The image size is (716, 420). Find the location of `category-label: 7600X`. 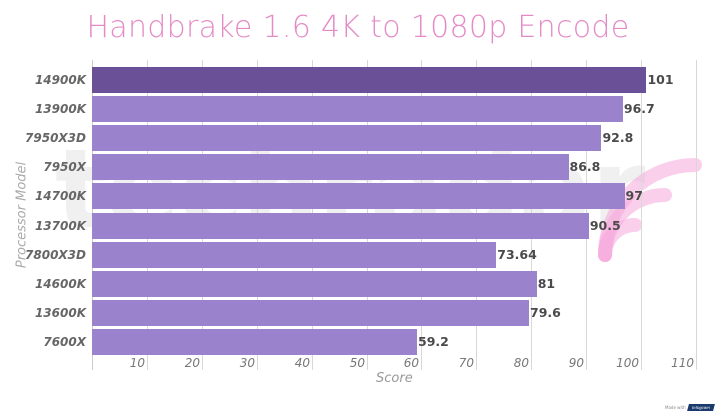

category-label: 7600X is located at coordinates (64, 341).